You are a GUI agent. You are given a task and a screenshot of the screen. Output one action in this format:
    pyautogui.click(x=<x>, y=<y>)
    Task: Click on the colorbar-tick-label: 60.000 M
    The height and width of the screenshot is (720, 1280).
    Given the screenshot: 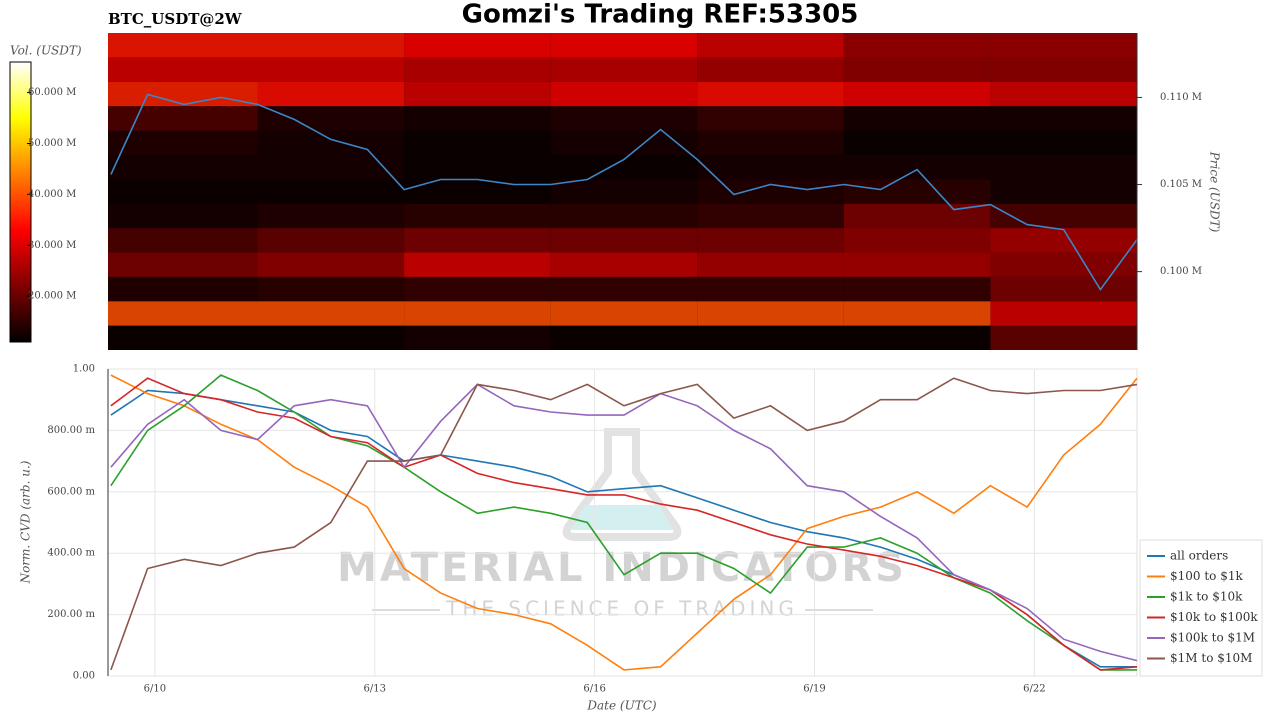 What is the action you would take?
    pyautogui.click(x=52, y=92)
    